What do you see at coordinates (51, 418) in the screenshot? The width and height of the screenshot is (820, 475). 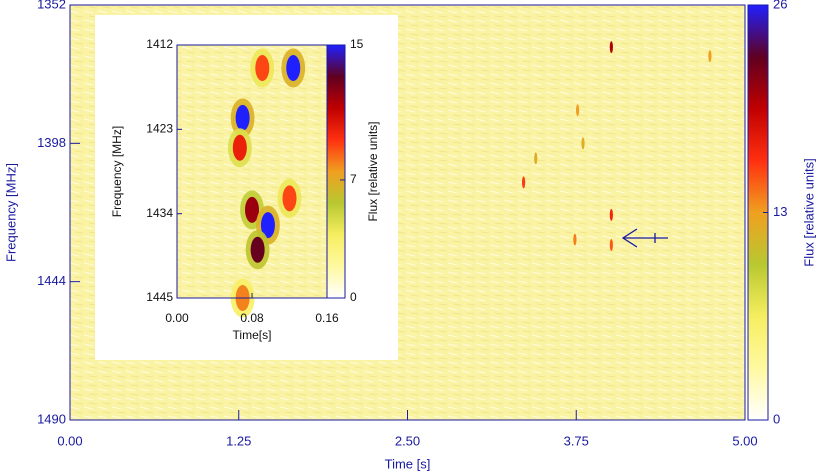 I see `y-tick-label: 1490` at bounding box center [51, 418].